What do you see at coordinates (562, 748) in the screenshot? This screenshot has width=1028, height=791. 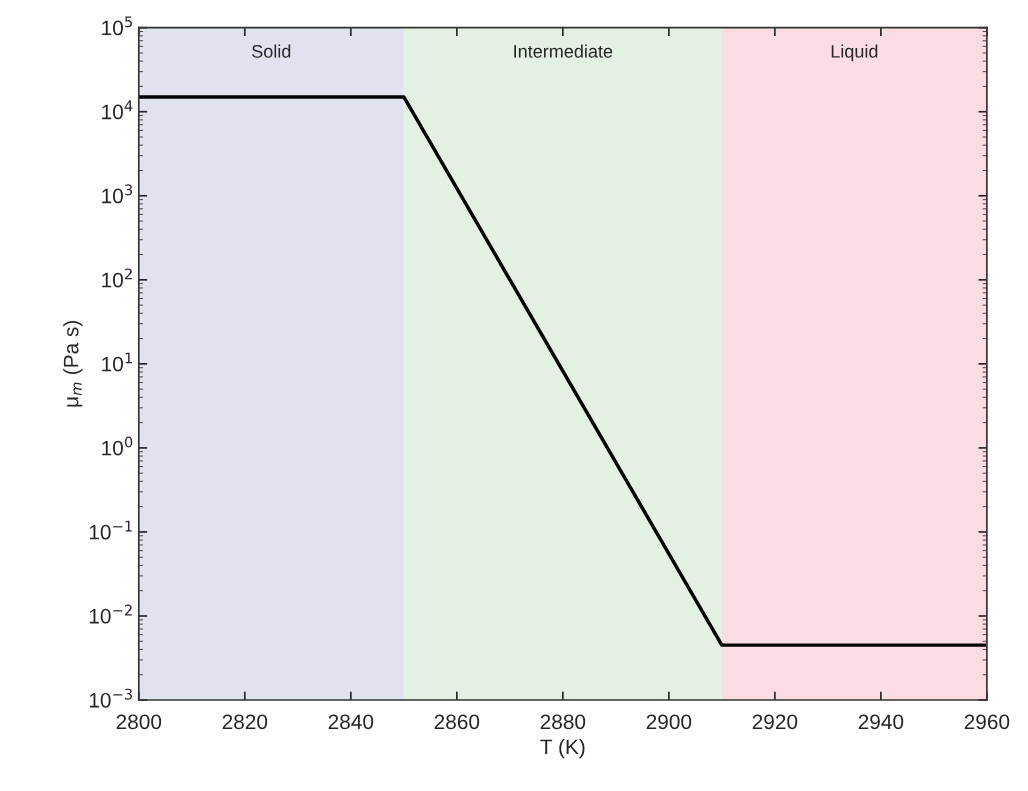 I see `x-axis-title: T (K)` at bounding box center [562, 748].